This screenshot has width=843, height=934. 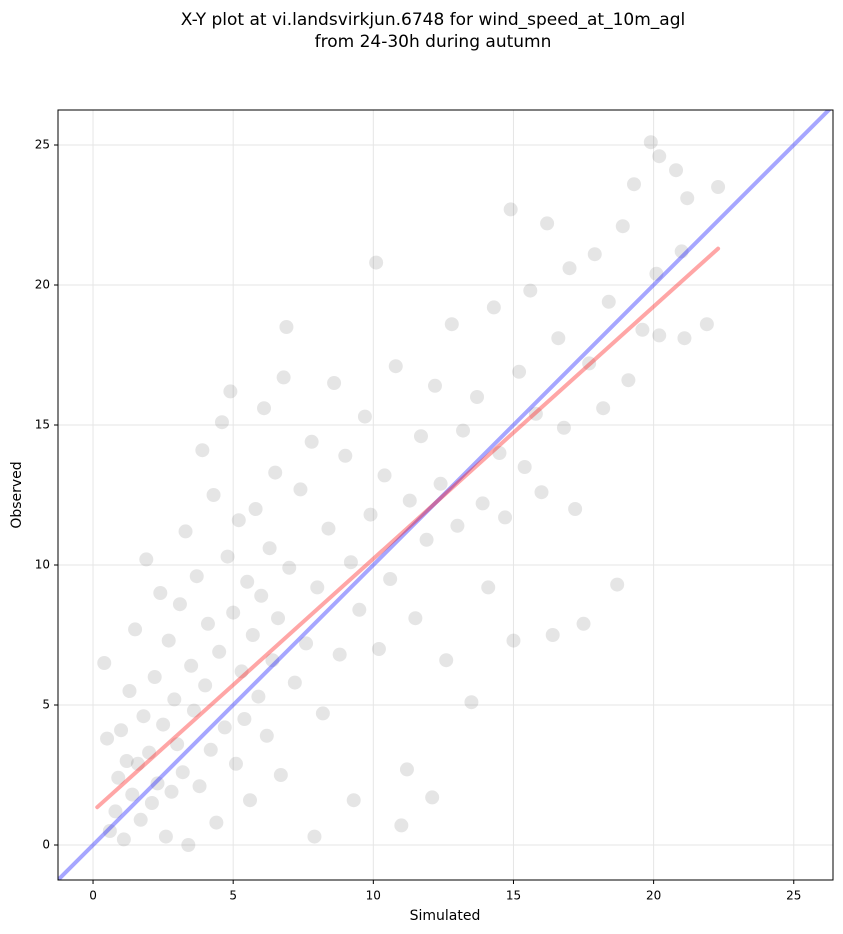 I want to click on x-tick-label: 15, so click(x=513, y=896).